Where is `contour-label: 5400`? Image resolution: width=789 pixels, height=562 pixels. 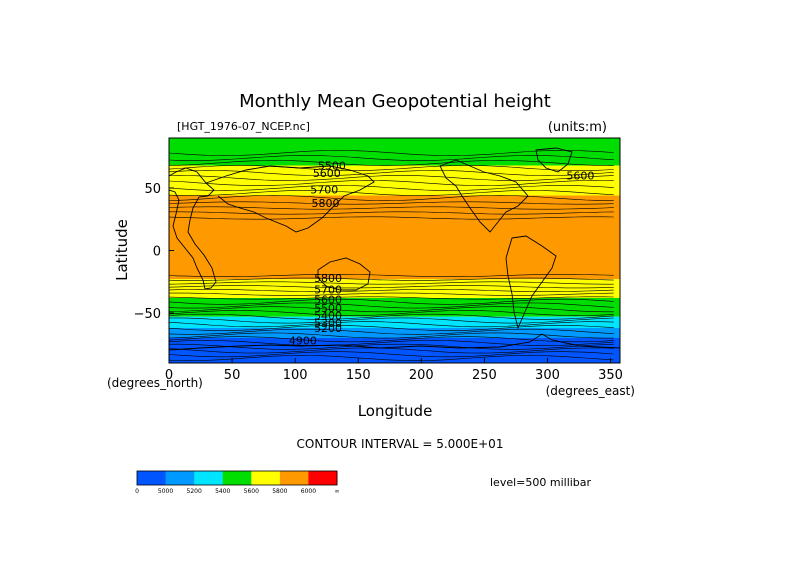
contour-label: 5400 is located at coordinates (328, 316).